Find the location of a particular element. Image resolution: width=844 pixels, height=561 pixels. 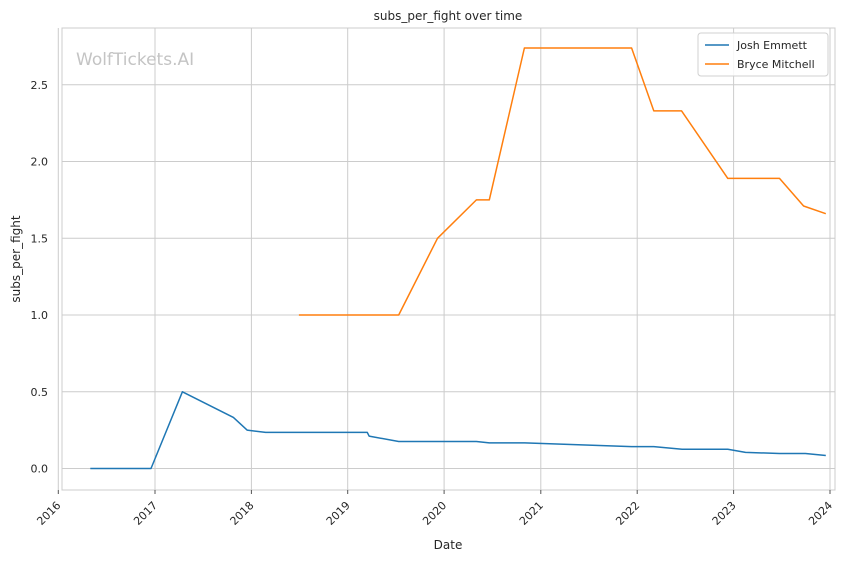

x-tick-label-2022: 2022 is located at coordinates (627, 513).